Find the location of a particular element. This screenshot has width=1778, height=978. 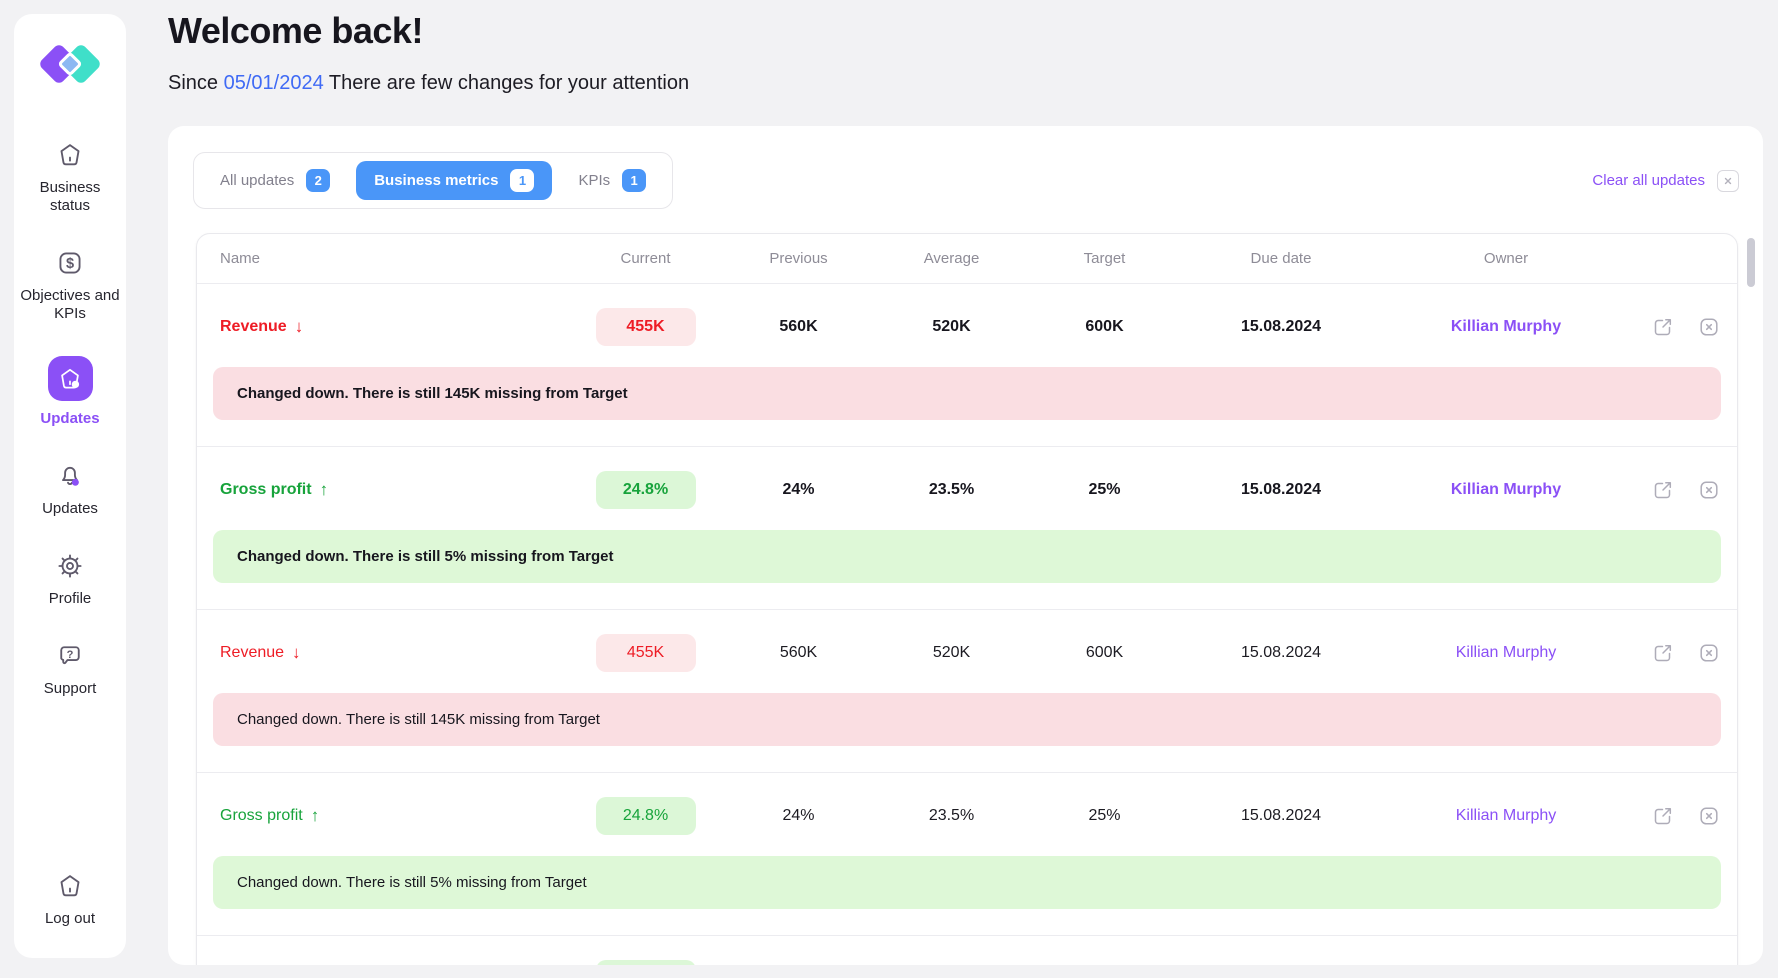

sidebar-item-label: Business status is located at coordinates (70, 196).